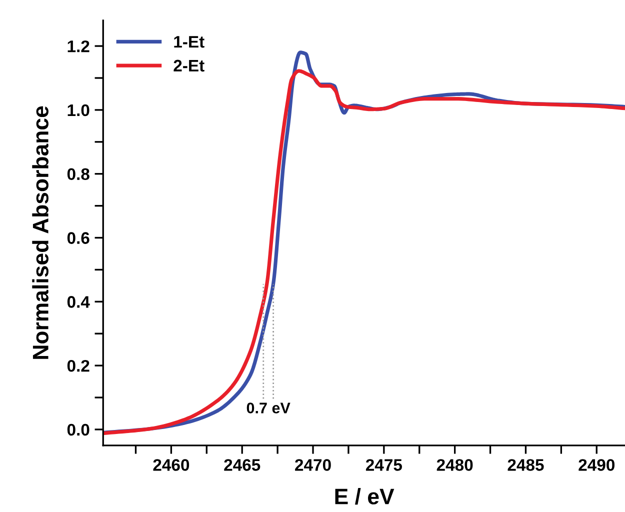  Describe the element at coordinates (79, 110) in the screenshot. I see `y-tick-label: 1.0` at that location.